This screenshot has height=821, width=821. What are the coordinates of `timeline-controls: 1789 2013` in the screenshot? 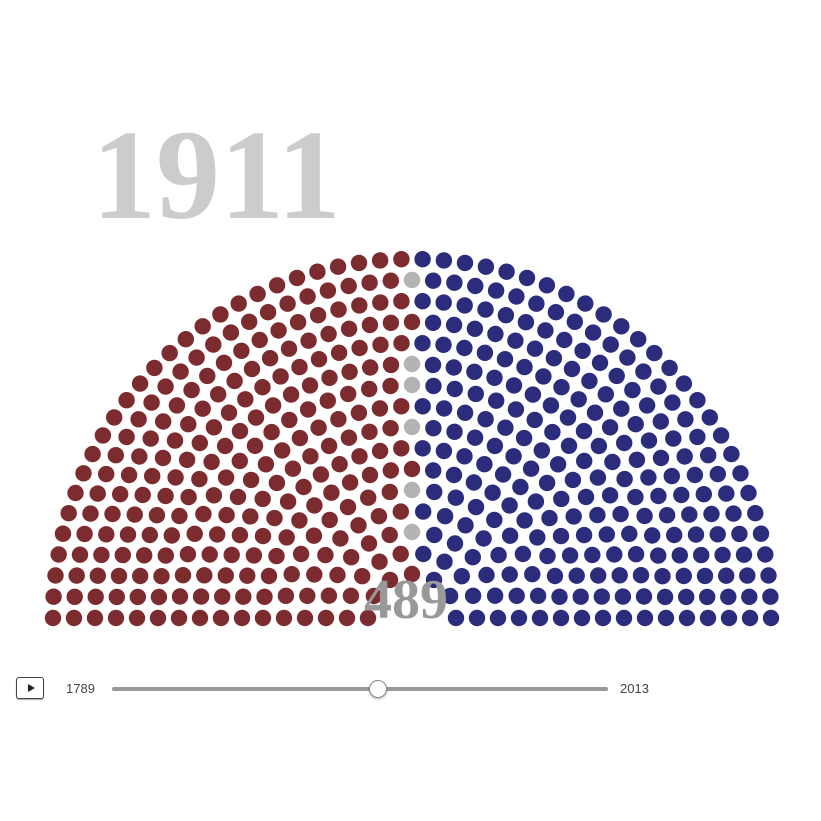 It's located at (366, 689).